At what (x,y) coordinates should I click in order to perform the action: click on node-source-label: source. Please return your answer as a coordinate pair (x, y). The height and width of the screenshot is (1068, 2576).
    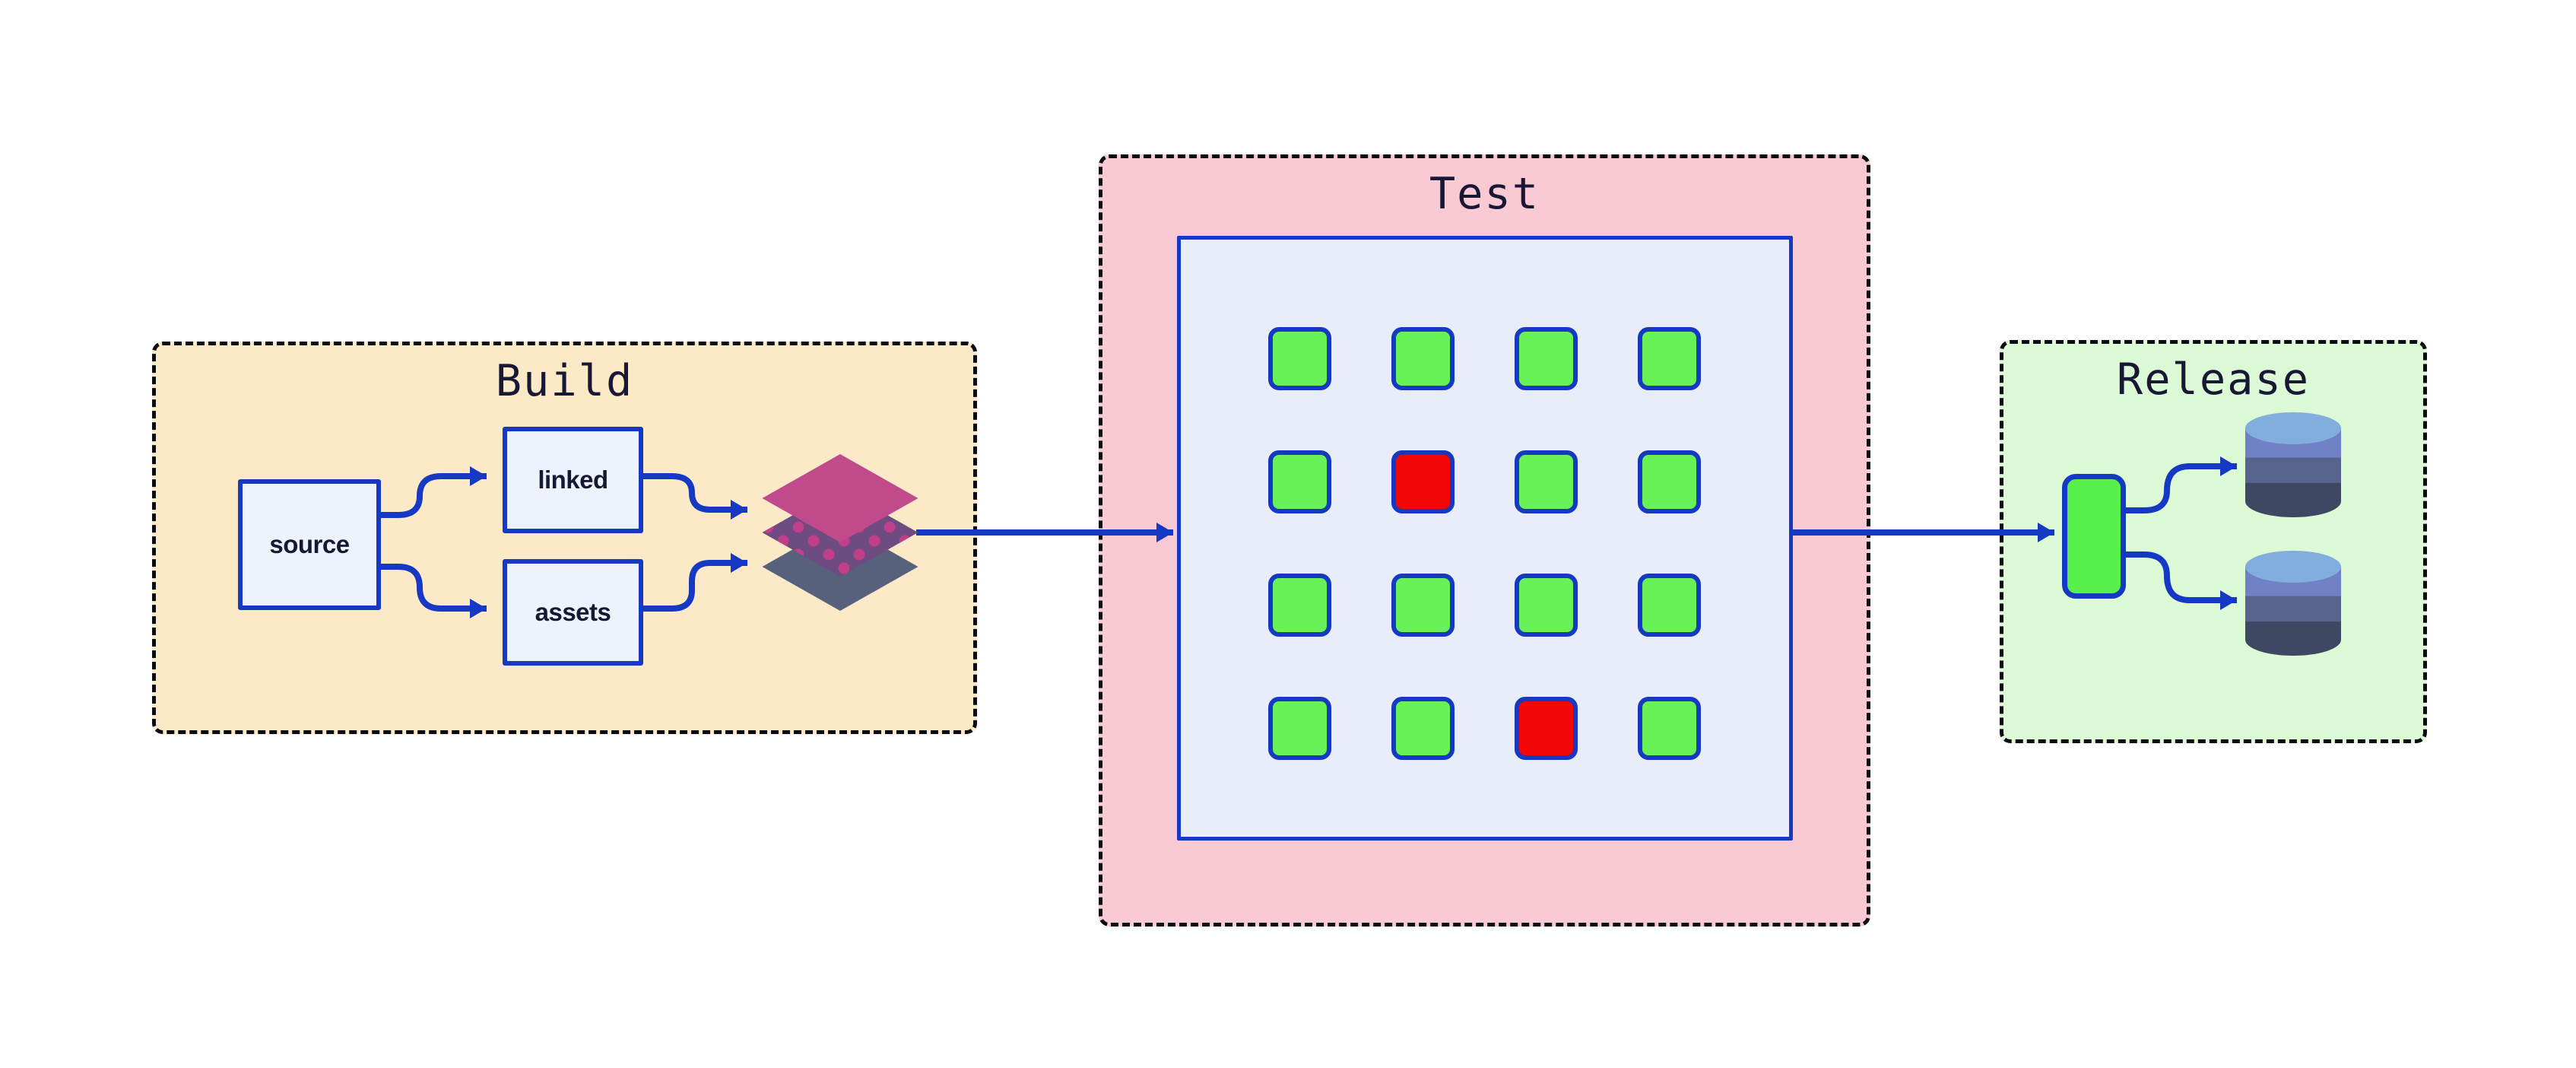
    Looking at the image, I should click on (310, 544).